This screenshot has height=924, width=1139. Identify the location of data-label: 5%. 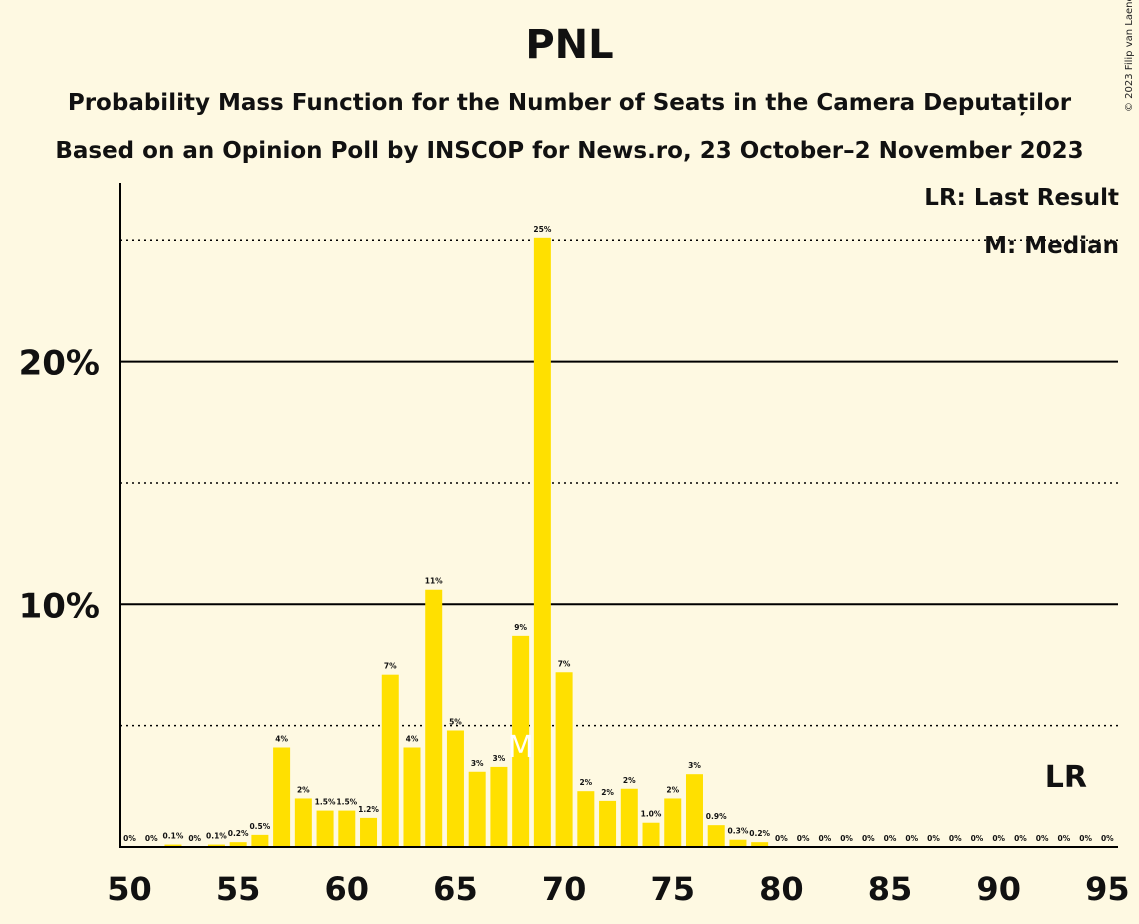
(455, 722).